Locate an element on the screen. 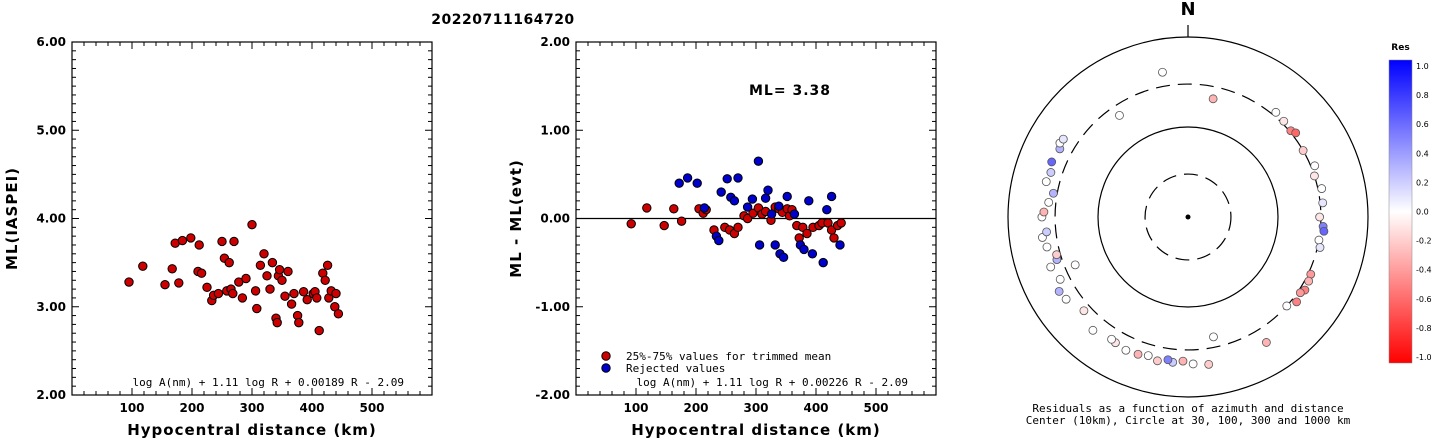 This screenshot has height=441, width=1437. y-tick-label: 0.00 is located at coordinates (555, 219).